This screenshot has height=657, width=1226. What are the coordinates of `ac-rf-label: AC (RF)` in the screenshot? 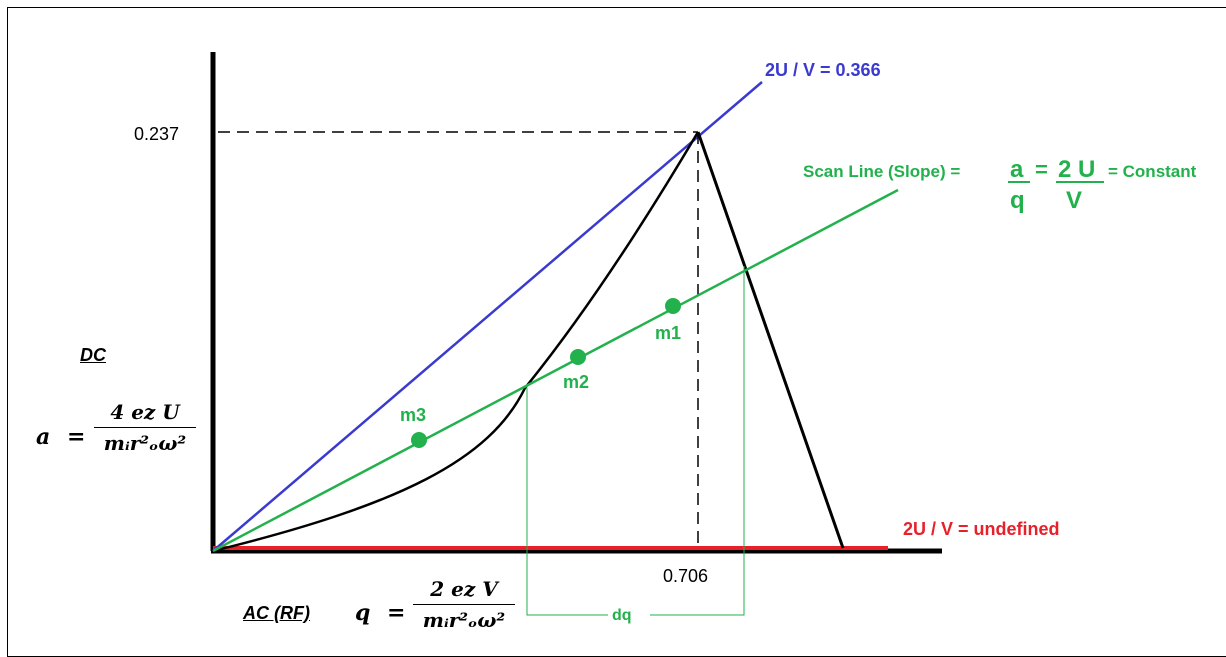 It's located at (276, 613).